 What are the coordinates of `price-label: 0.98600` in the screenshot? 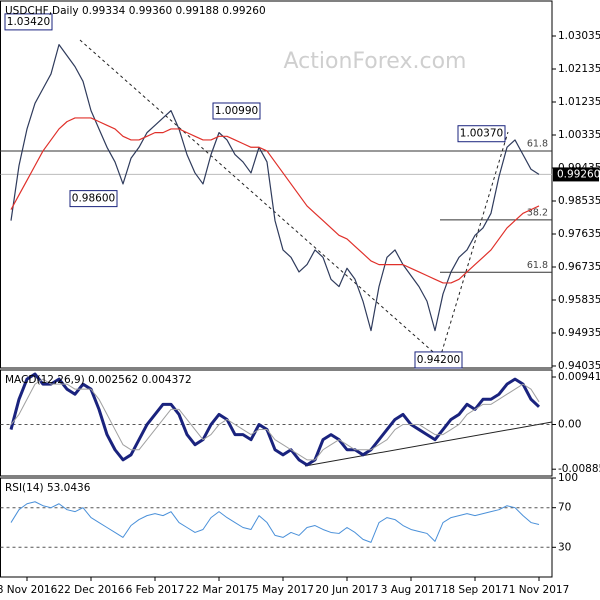 It's located at (93, 199).